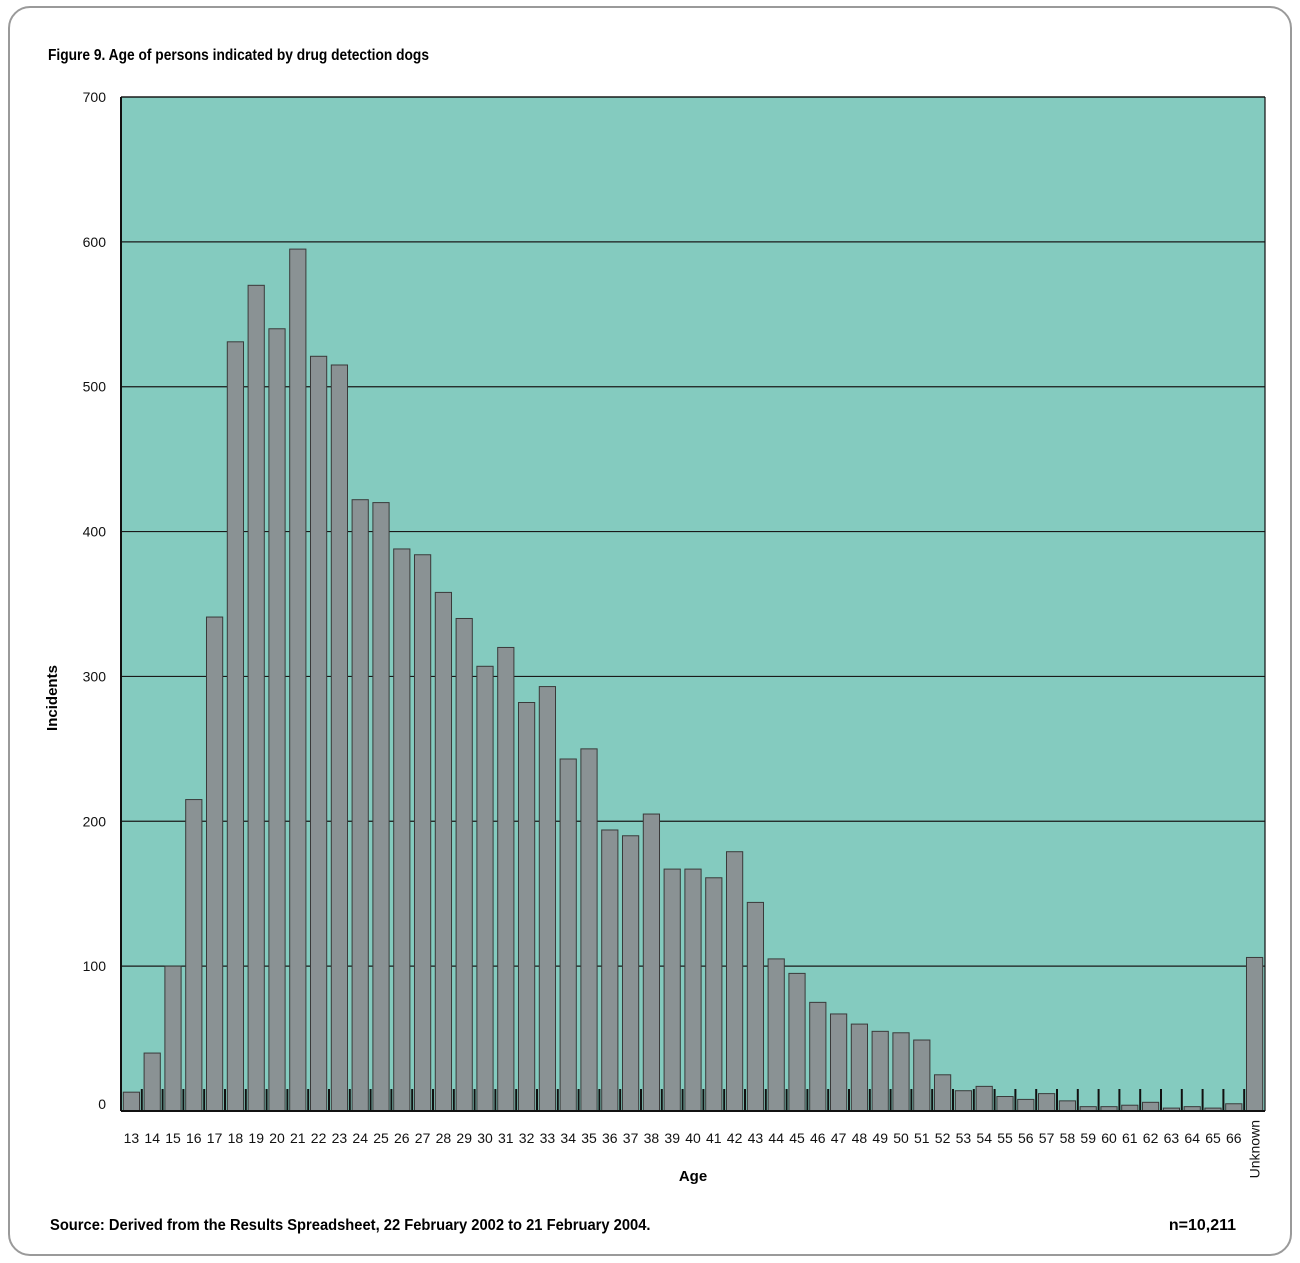 The width and height of the screenshot is (1300, 1263). I want to click on x-tick-label-44: 44, so click(776, 1138).